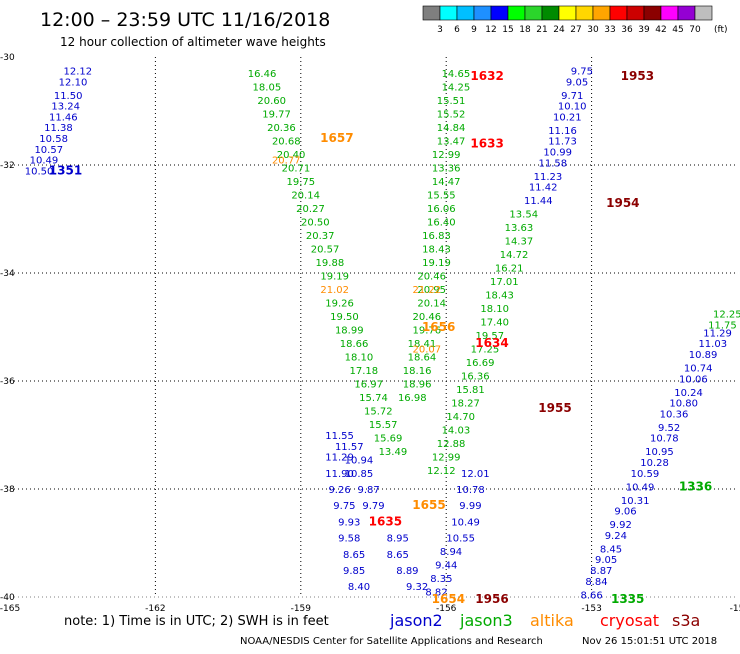  Describe the element at coordinates (490, 30) in the screenshot. I see `color-scale-label: 12` at that location.